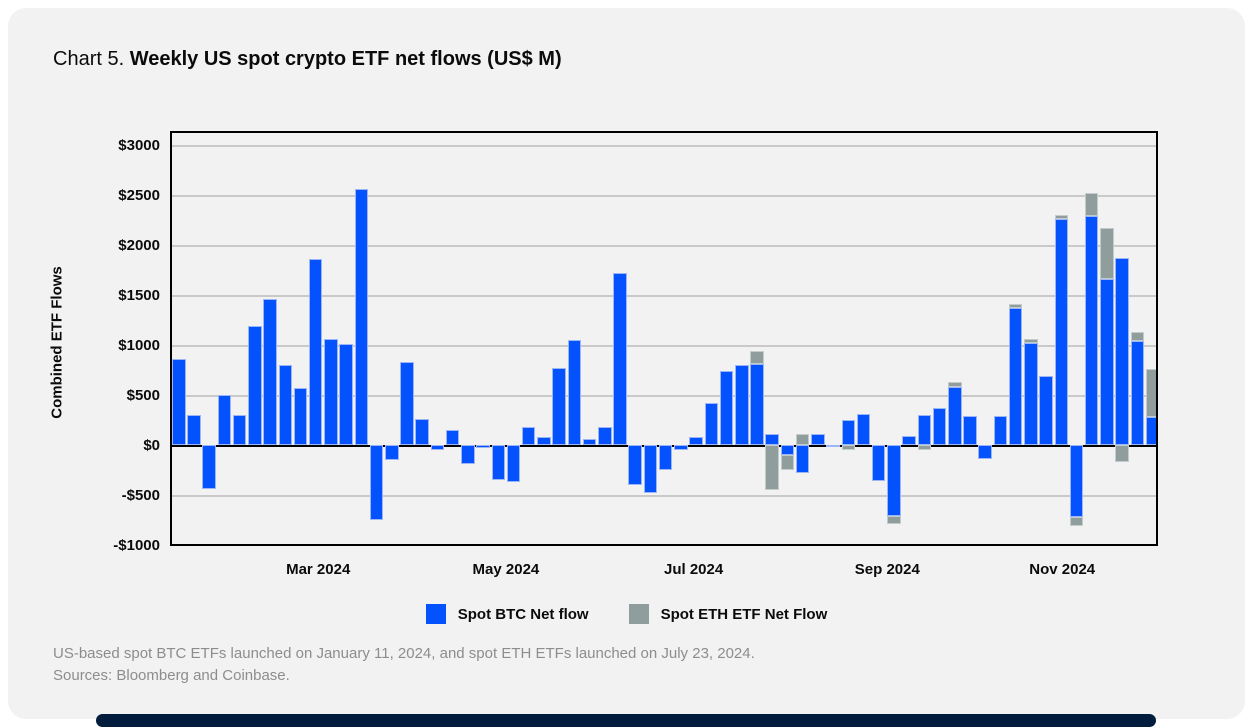  What do you see at coordinates (506, 569) in the screenshot?
I see `x-tick-may-2024: May 2024` at bounding box center [506, 569].